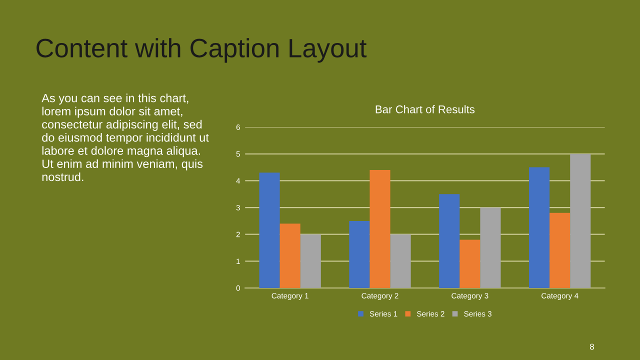  What do you see at coordinates (125, 138) in the screenshot?
I see `text: As you can see in this chart, lorem ipsum dolor sit amet, consectetur adipiscing elit, sed do eiusmod tempor incididunt ut labore et dolore magna aliqua. Ut enim ad minim veniam, quis nostrud.` at bounding box center [125, 138].